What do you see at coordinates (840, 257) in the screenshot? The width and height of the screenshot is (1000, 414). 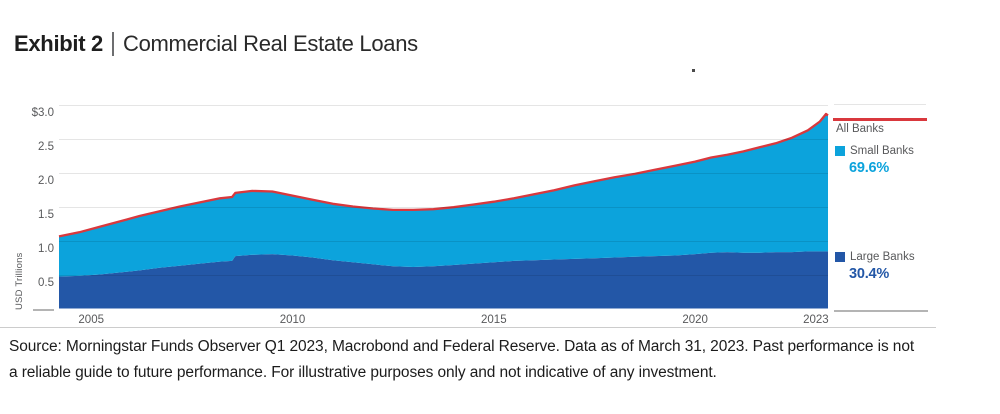 I see `large-banks-swatch` at bounding box center [840, 257].